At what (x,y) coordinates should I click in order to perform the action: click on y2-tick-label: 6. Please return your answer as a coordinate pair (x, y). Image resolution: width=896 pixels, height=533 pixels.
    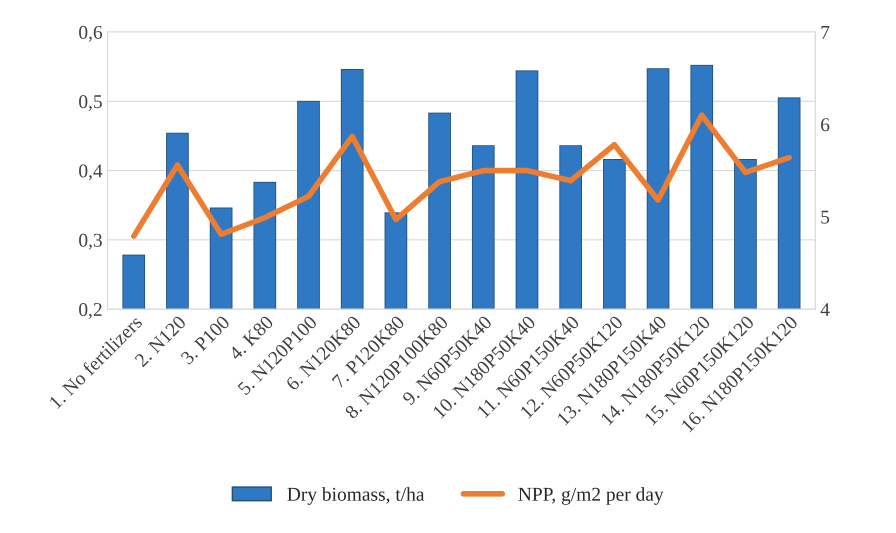
    Looking at the image, I should click on (825, 125).